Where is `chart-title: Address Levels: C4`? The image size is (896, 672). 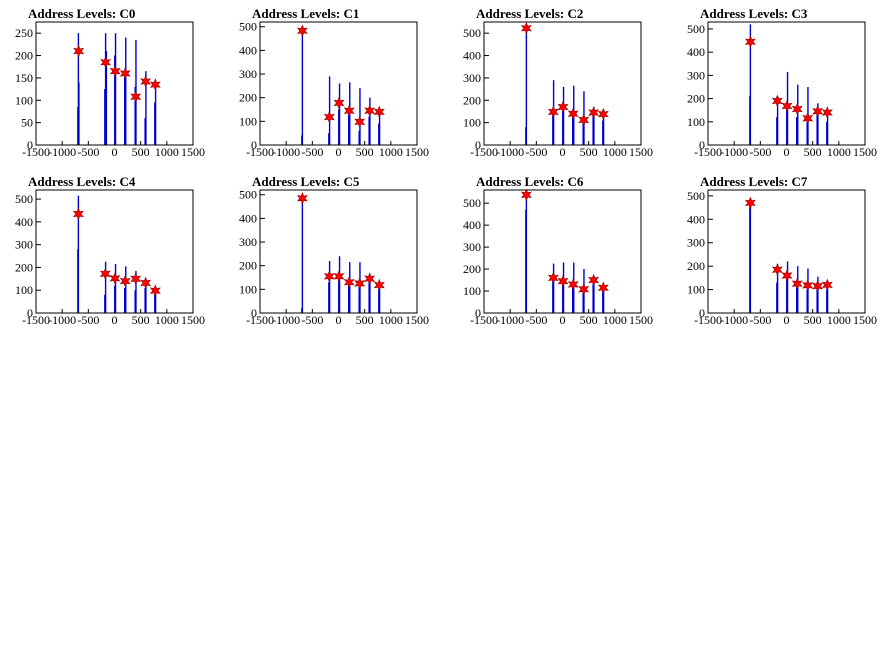
chart-title: Address Levels: C4 is located at coordinates (82, 181).